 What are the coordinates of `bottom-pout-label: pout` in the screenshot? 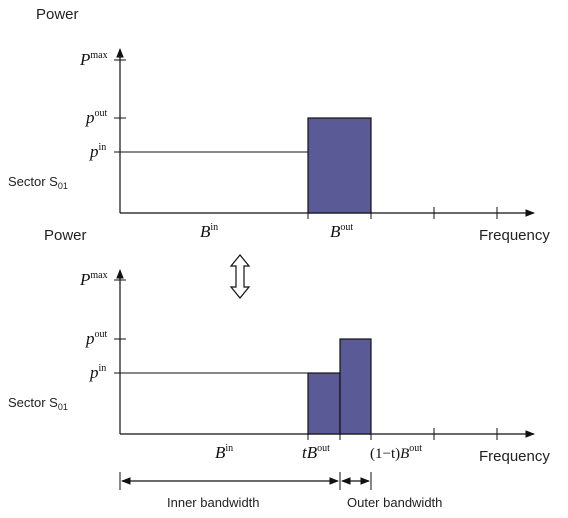 It's located at (96, 338).